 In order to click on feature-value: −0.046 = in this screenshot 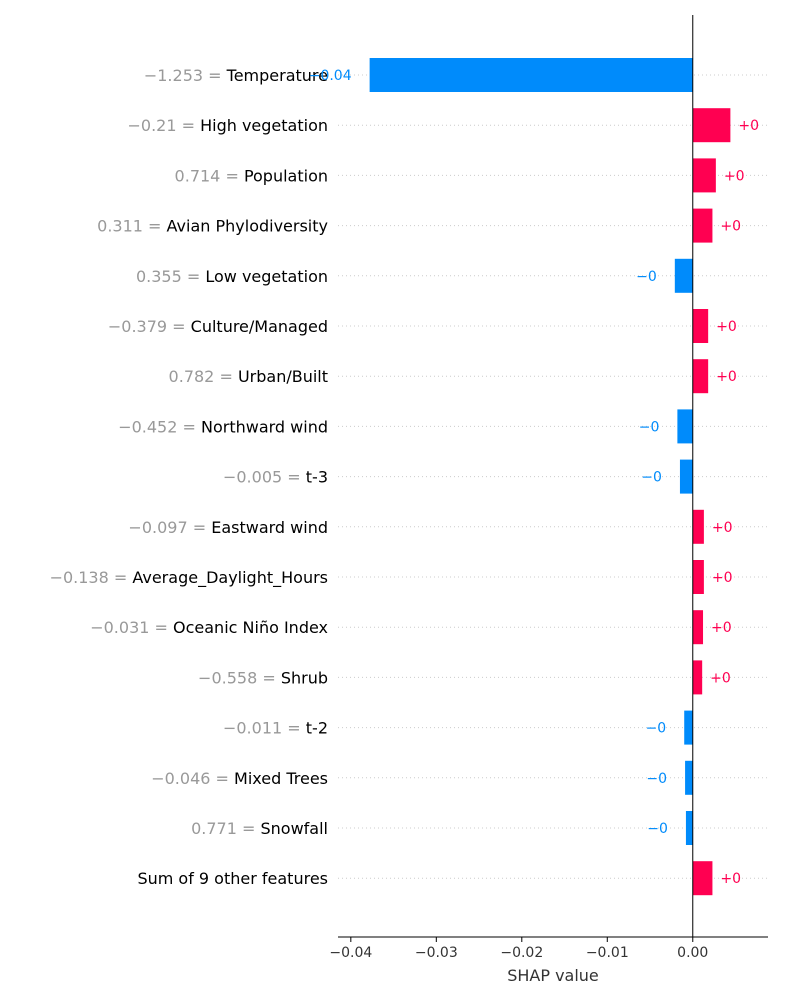, I will do `click(192, 778)`.